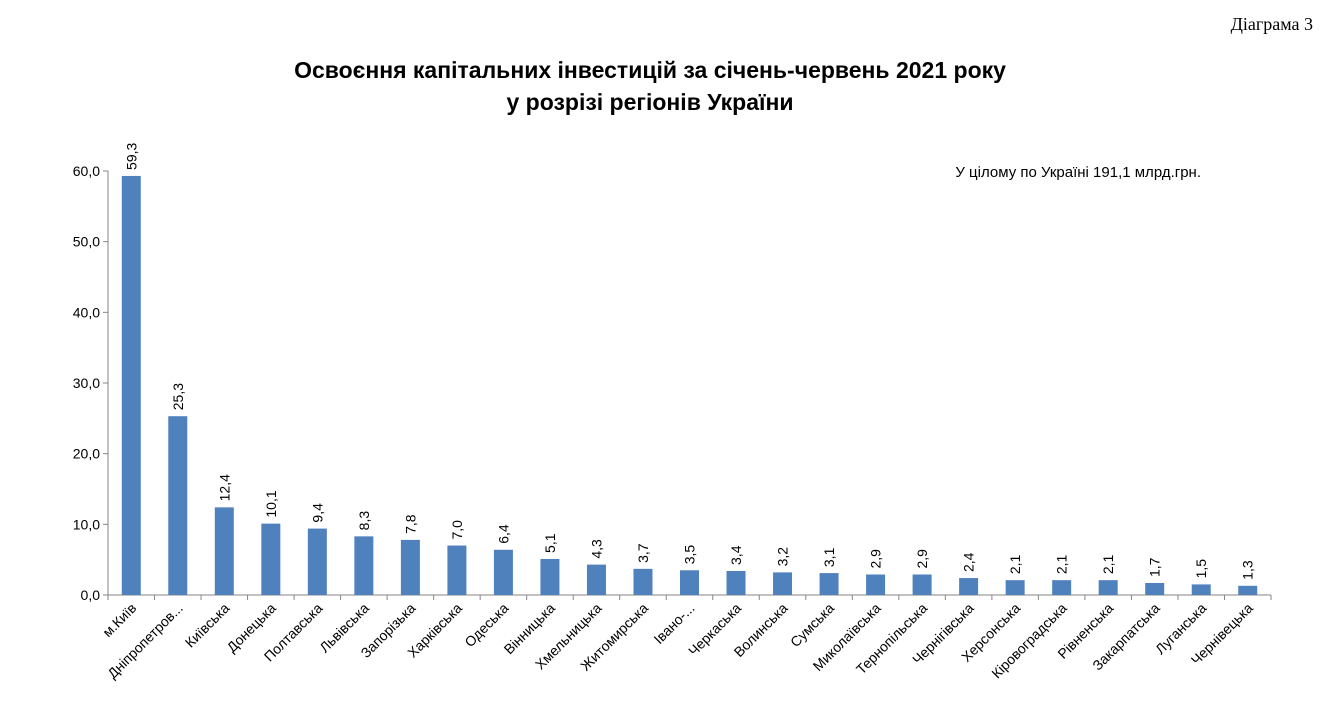  I want to click on chart-subtitle: у розрізі регіонів України, so click(650, 102).